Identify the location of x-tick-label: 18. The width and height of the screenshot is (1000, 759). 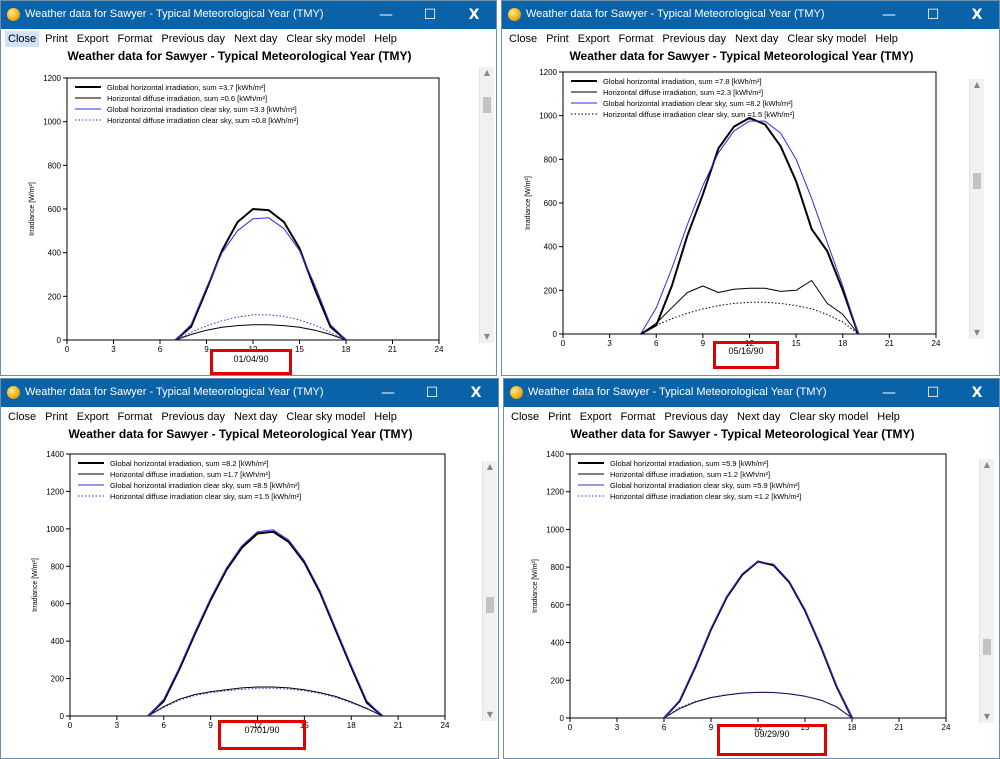
(351, 725).